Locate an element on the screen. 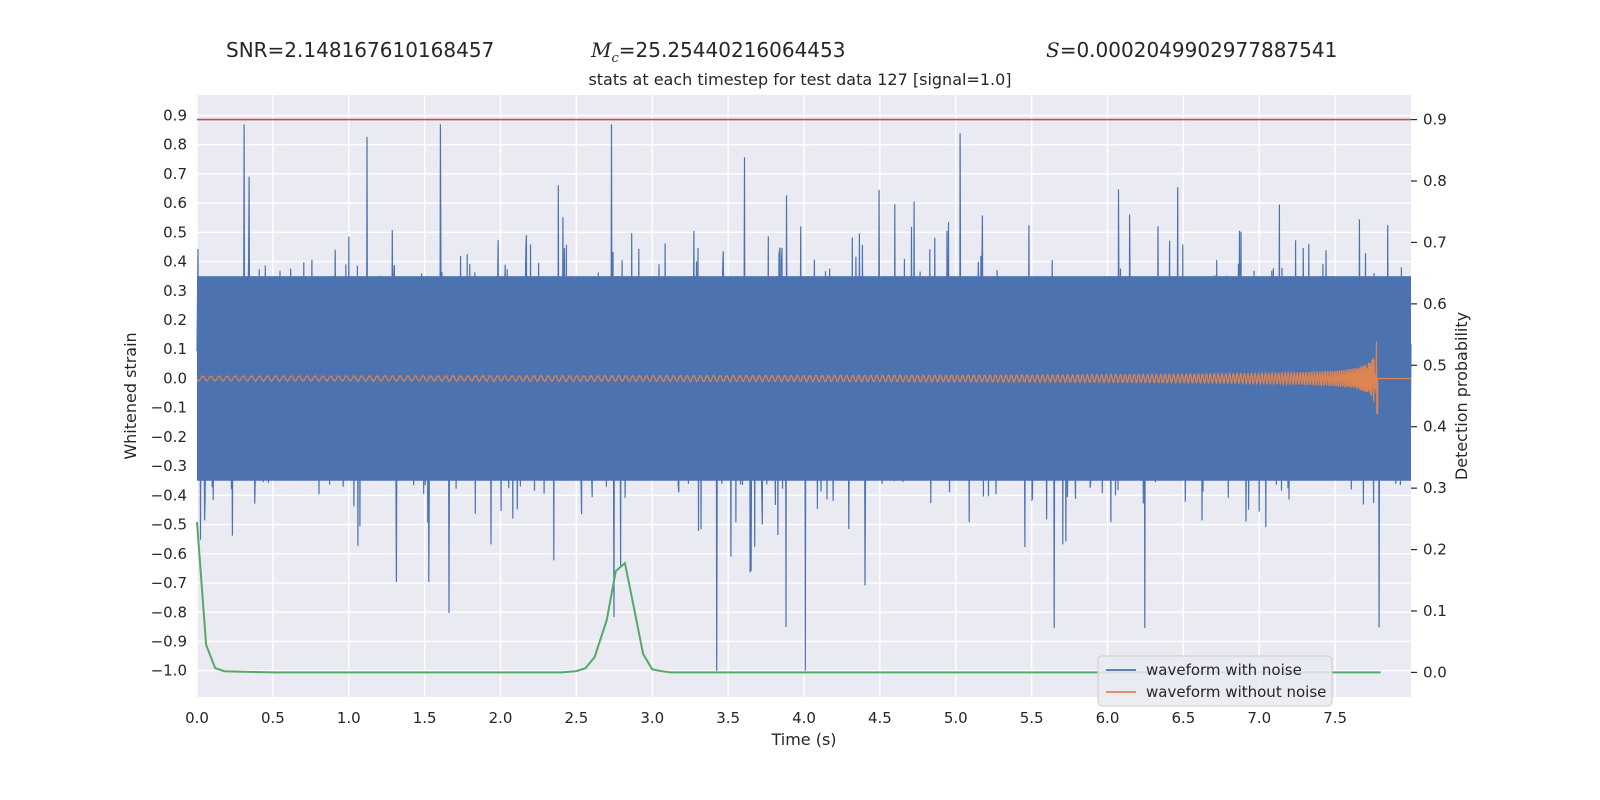 The height and width of the screenshot is (800, 1600). clean-waveform-line is located at coordinates (803, 378).